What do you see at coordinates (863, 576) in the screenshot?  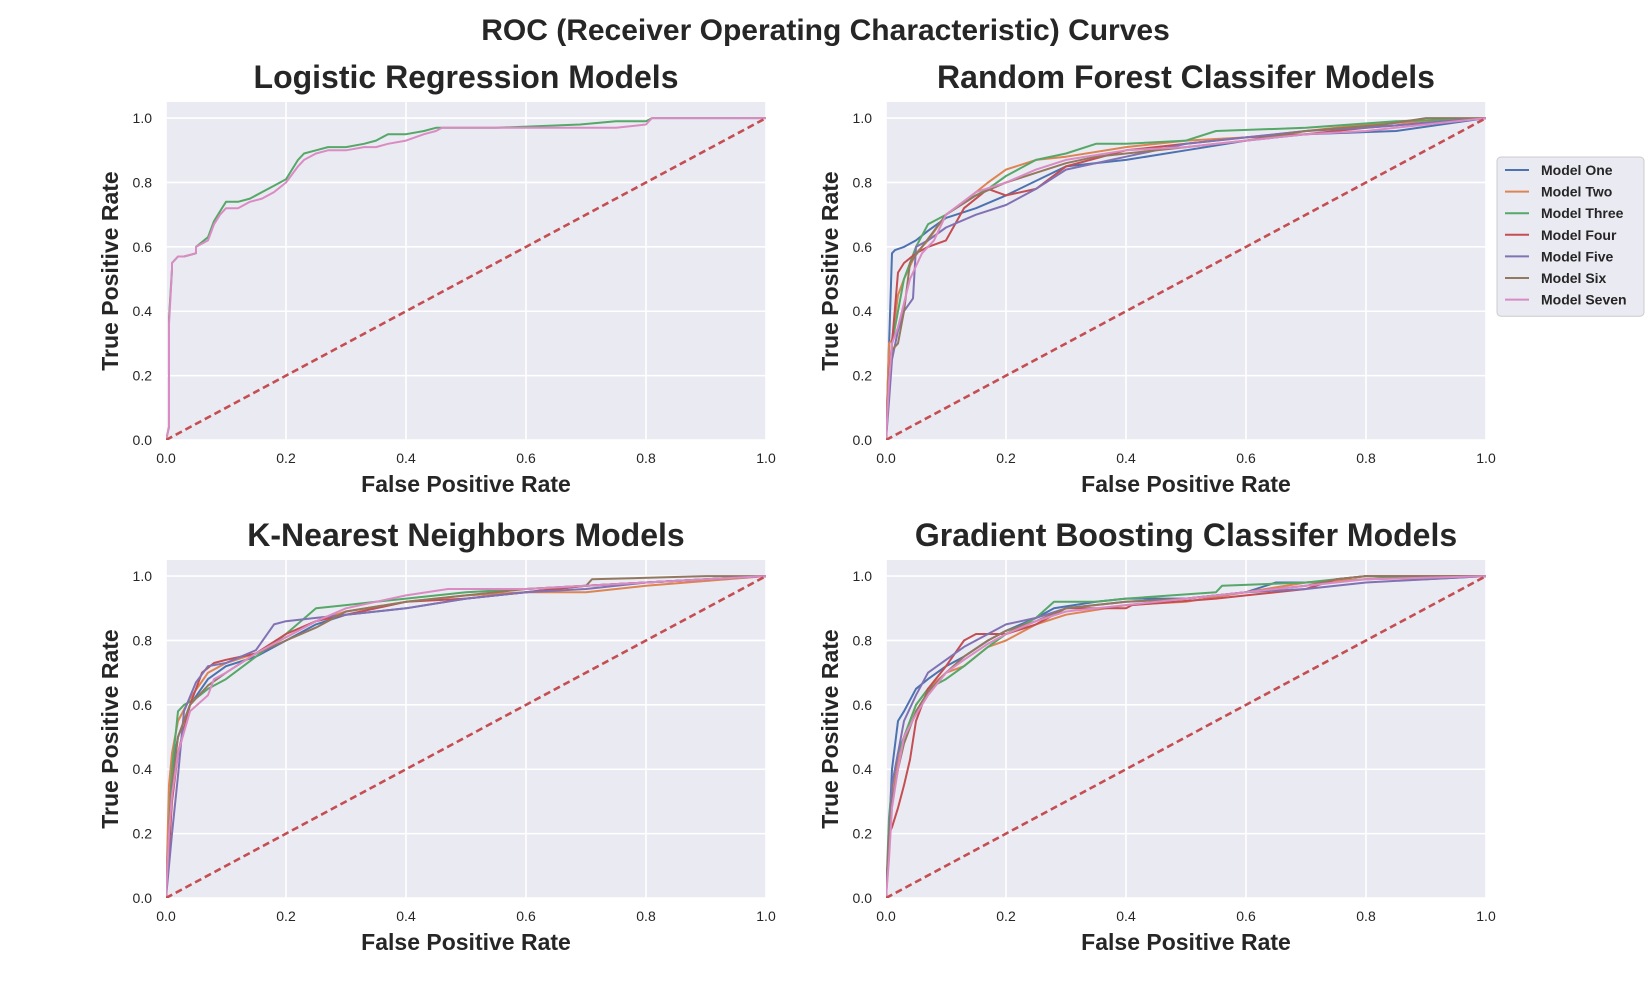 I see `panel-4-y-tick-label: 1.0` at bounding box center [863, 576].